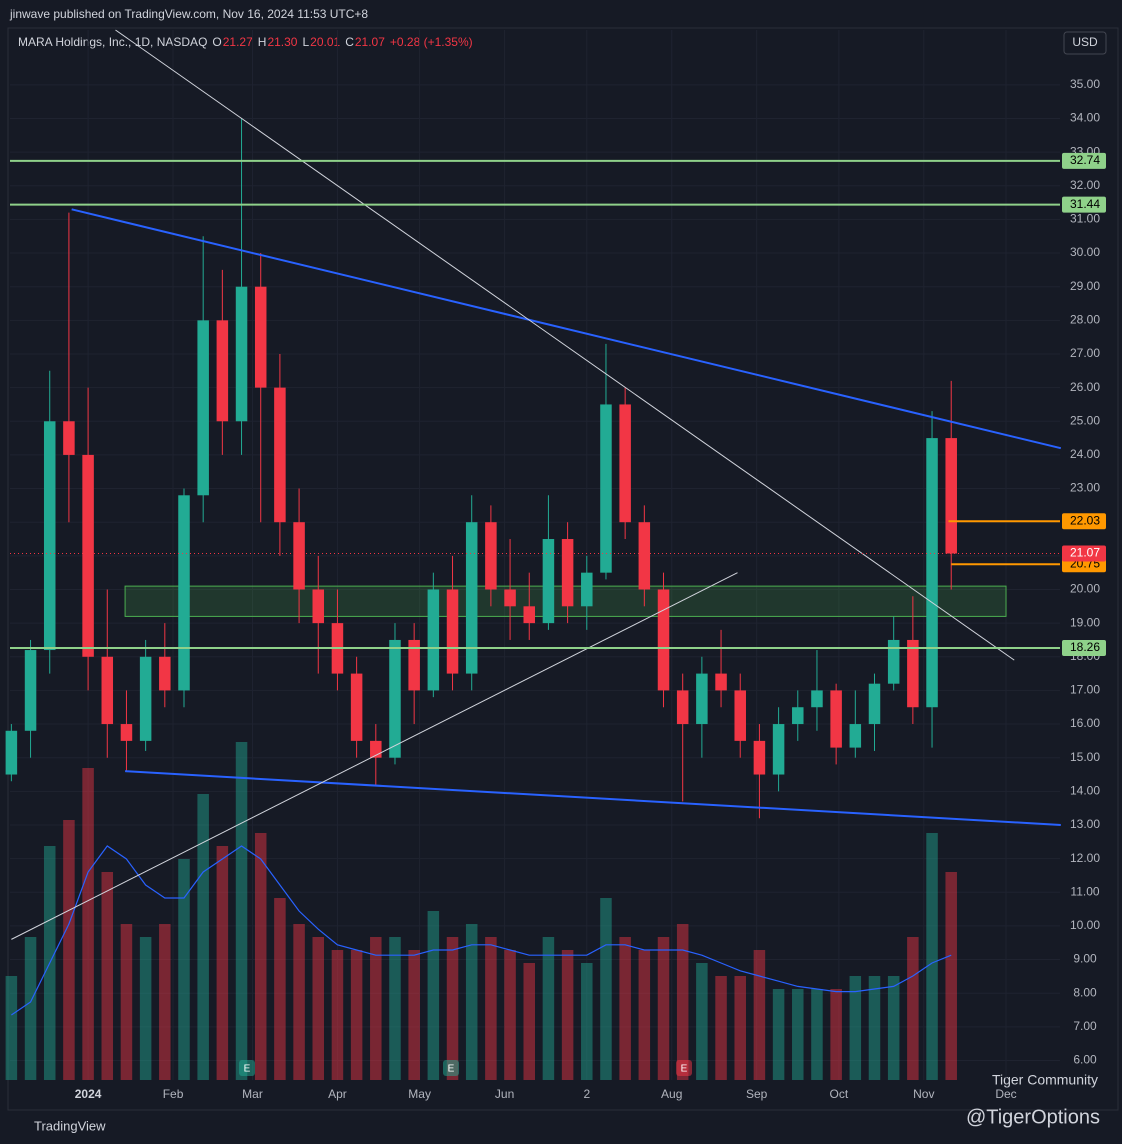  Describe the element at coordinates (923, 1094) in the screenshot. I see `x-tick-label: Nov` at that location.